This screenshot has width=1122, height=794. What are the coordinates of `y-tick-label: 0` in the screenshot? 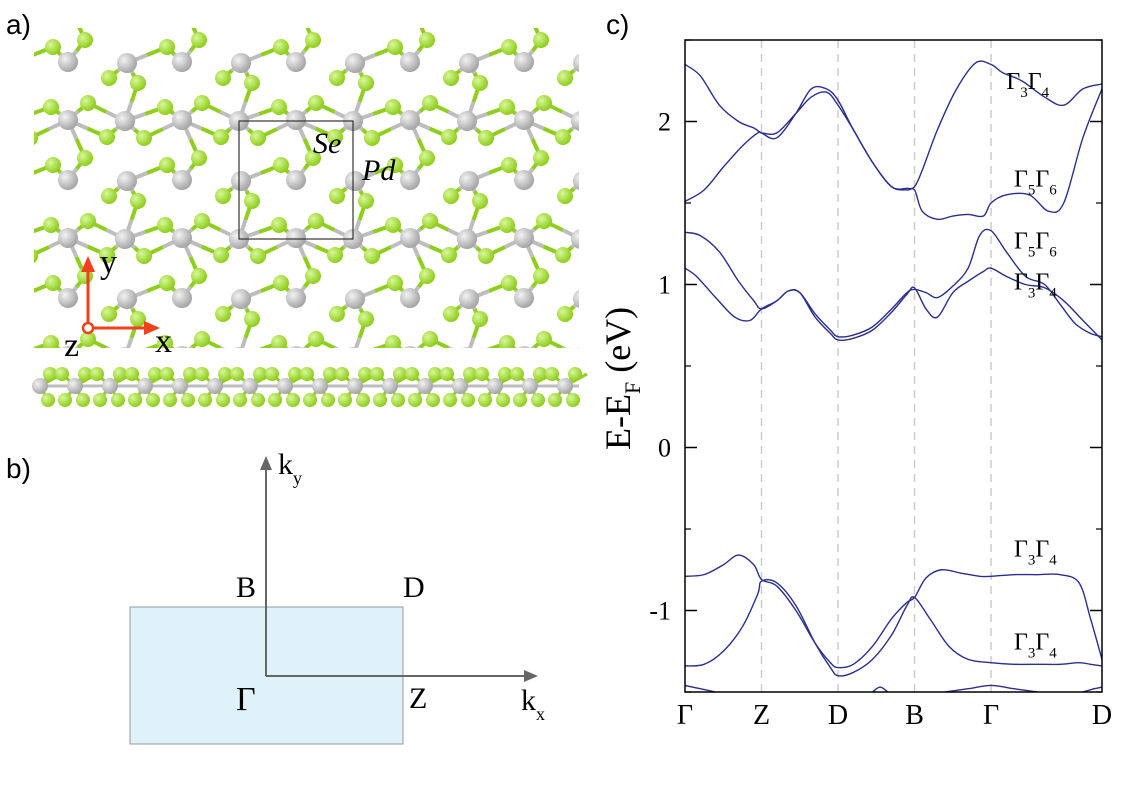 It's located at (664, 448).